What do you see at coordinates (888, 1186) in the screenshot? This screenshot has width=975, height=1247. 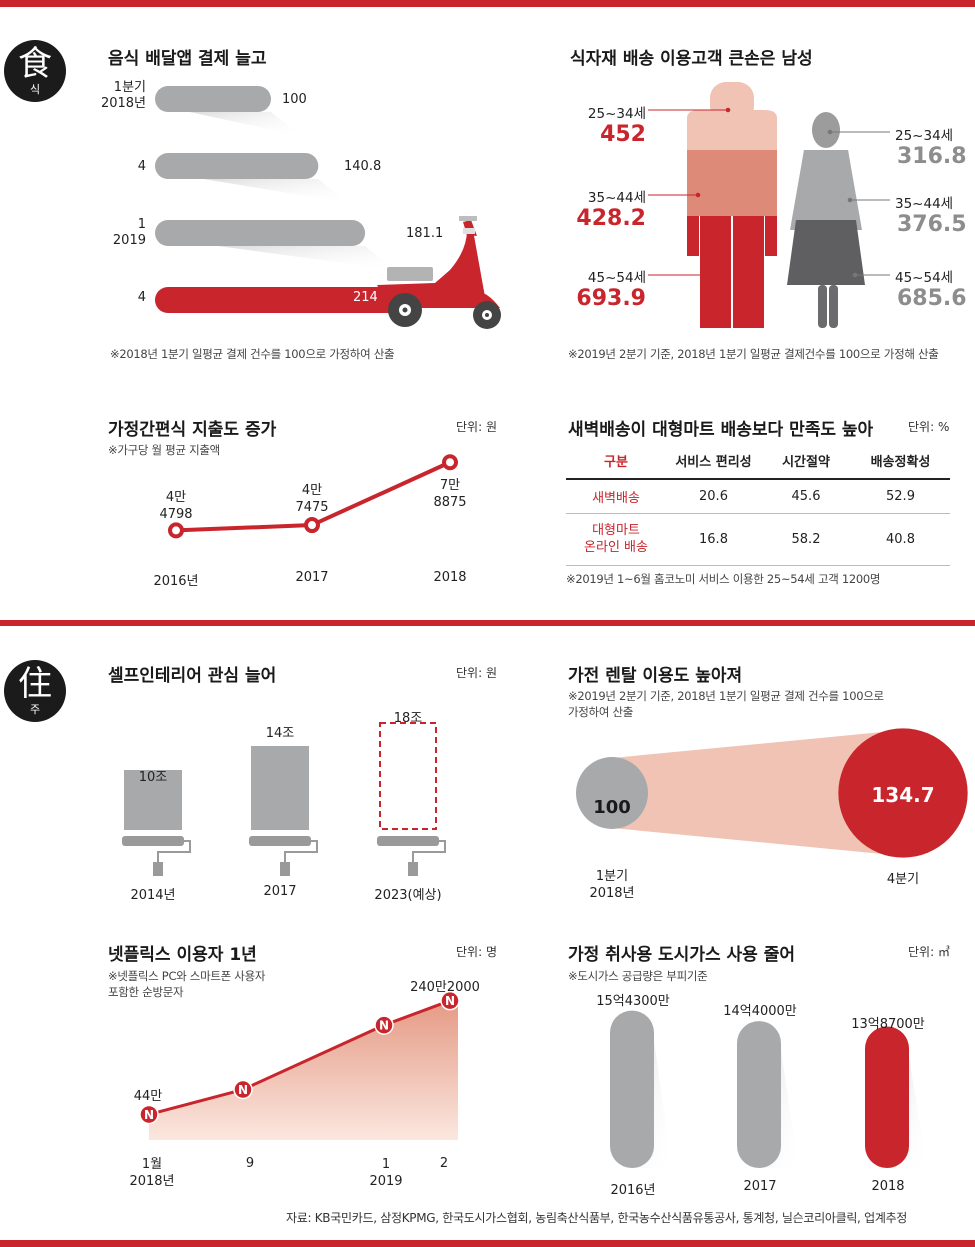 I see `gas-year-3: 2018` at bounding box center [888, 1186].